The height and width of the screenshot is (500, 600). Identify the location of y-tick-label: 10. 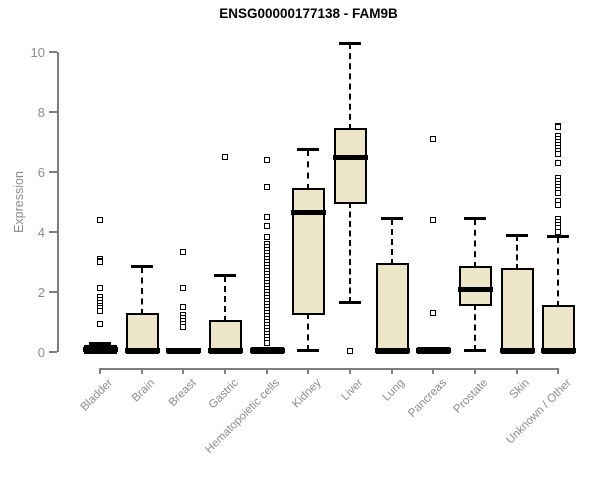
(37, 52).